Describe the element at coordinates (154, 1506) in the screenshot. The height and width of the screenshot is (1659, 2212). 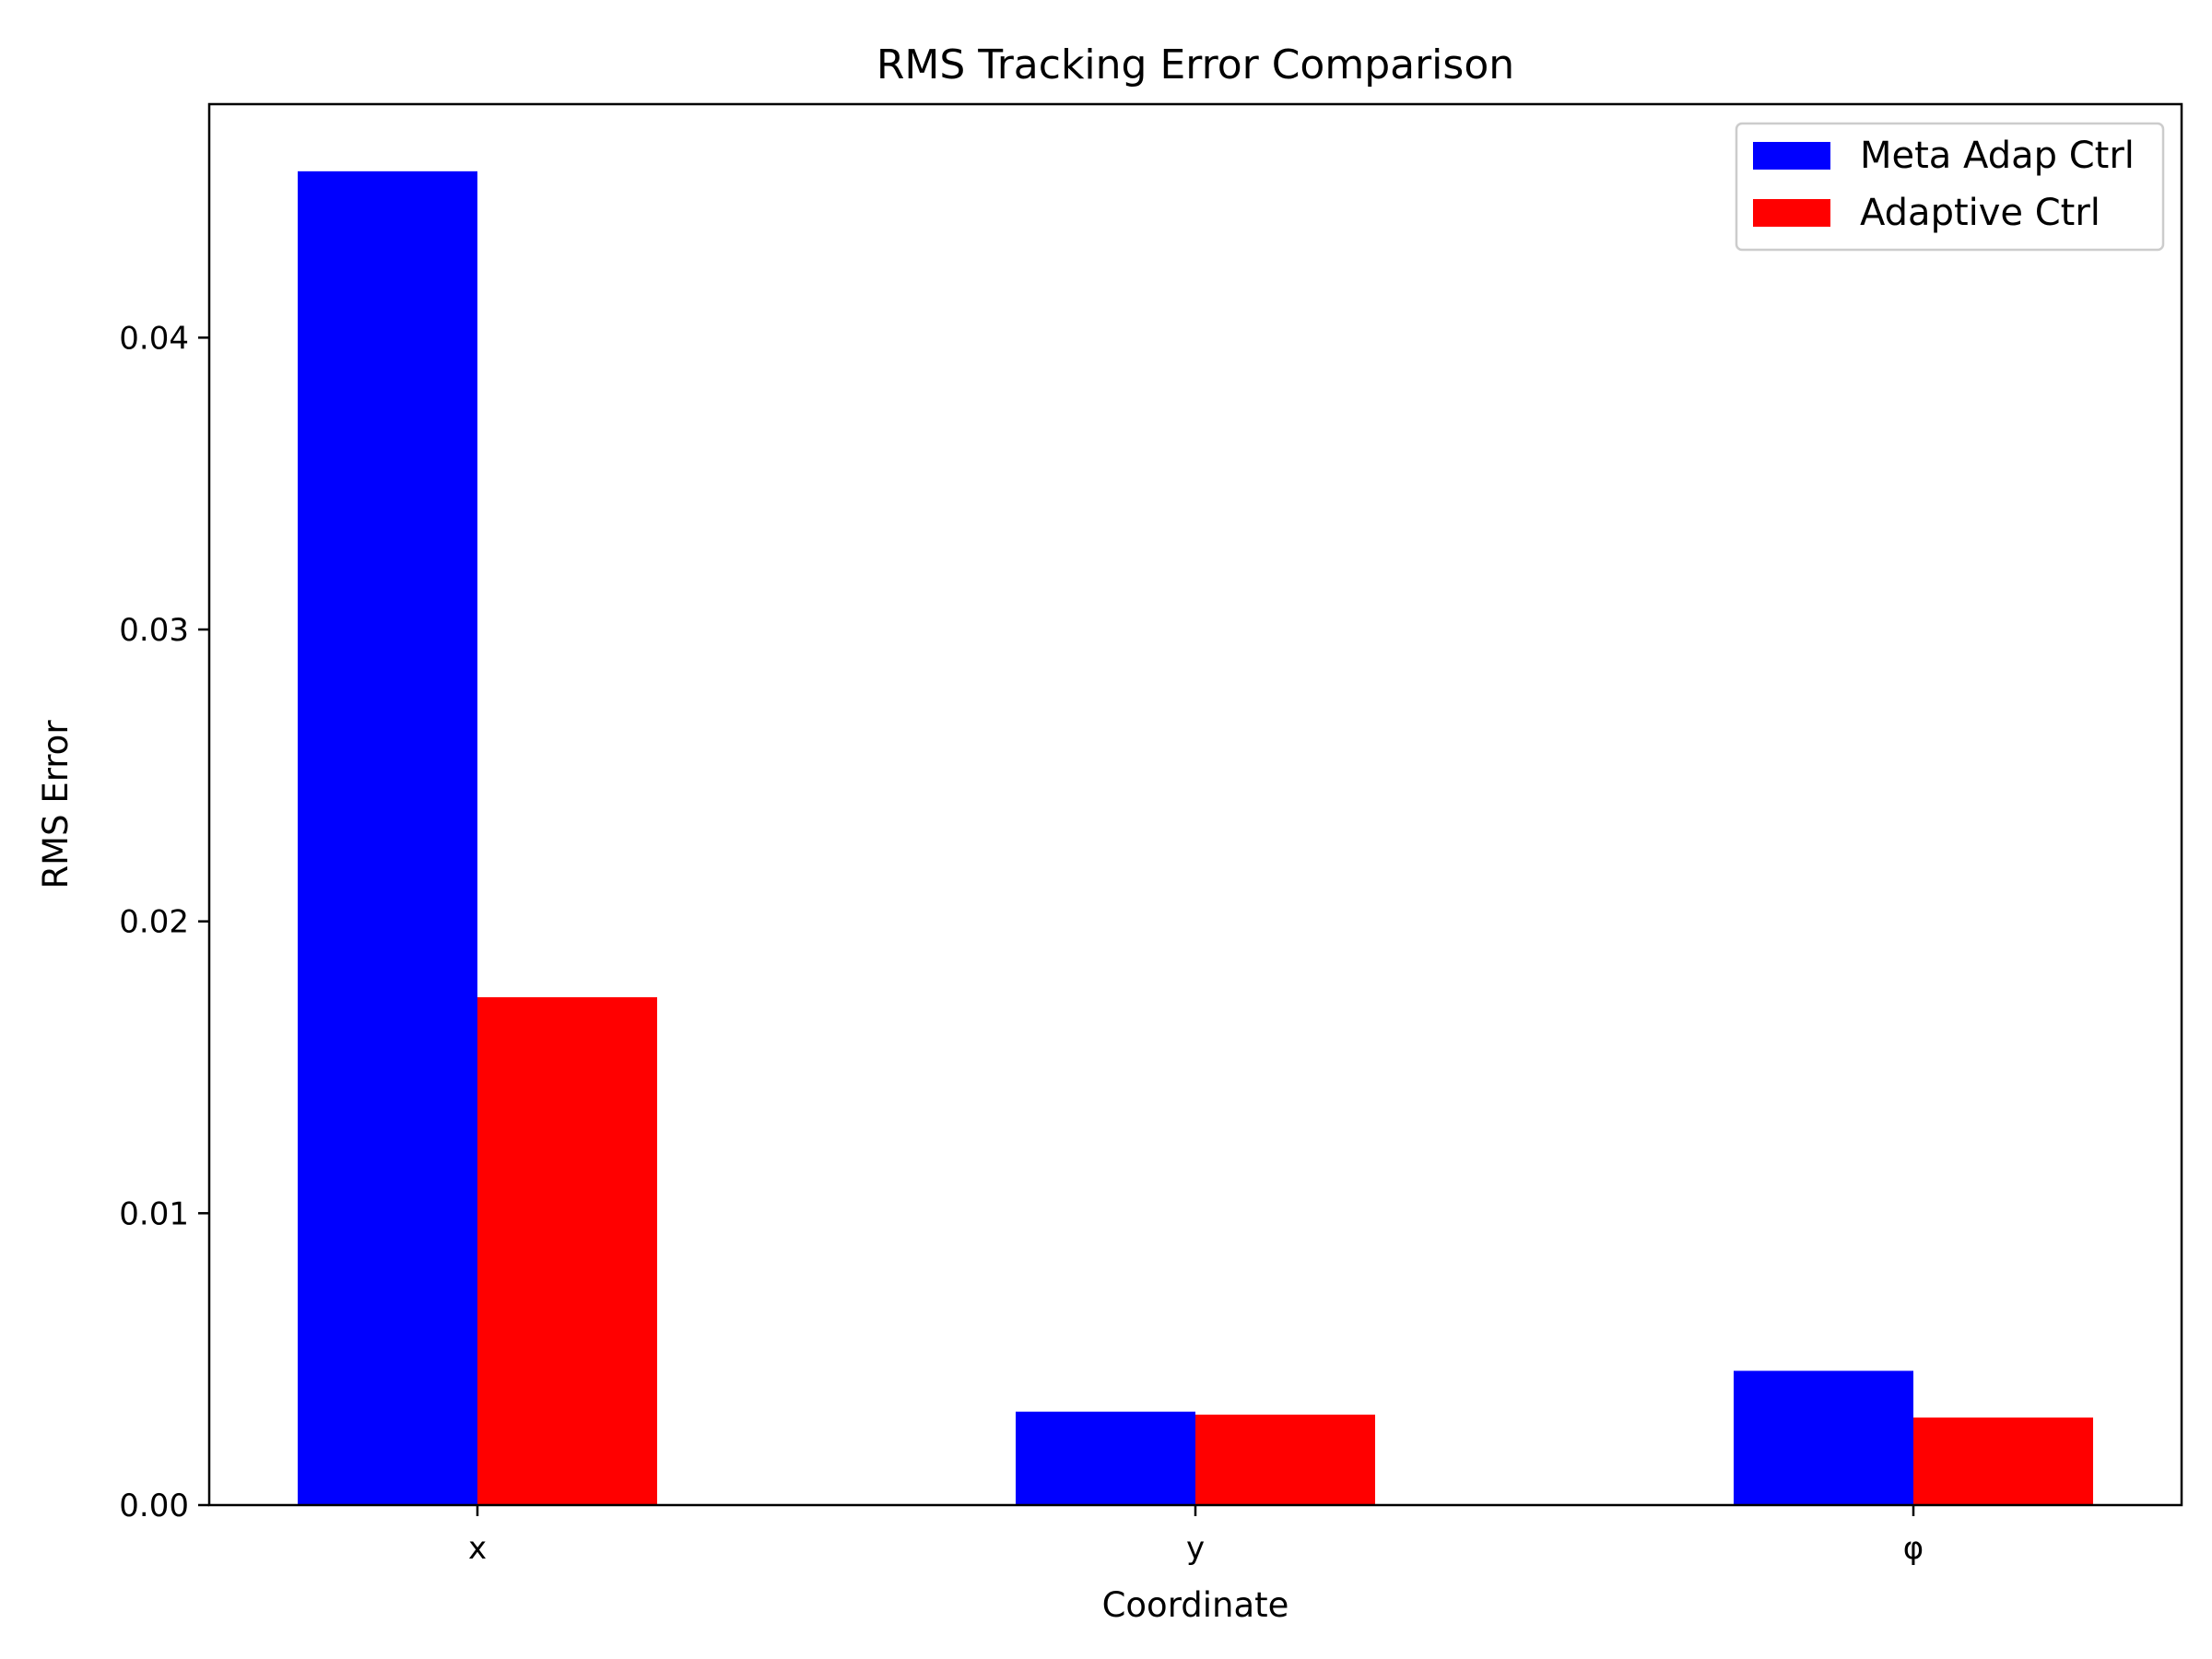
I see `y-tick-label: 0.00` at that location.